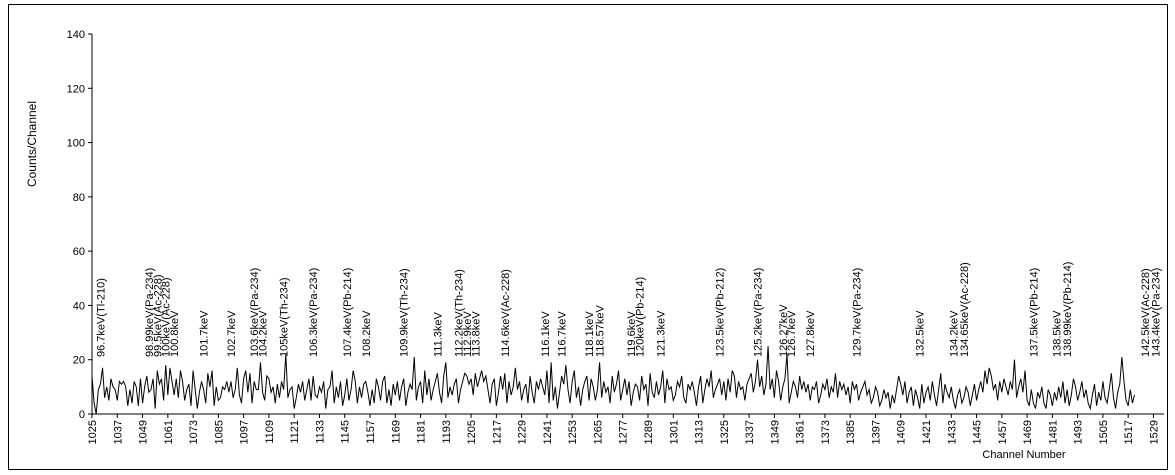 This screenshot has width=1175, height=475. Describe the element at coordinates (320, 432) in the screenshot. I see `x-tick-label: 1133` at that location.